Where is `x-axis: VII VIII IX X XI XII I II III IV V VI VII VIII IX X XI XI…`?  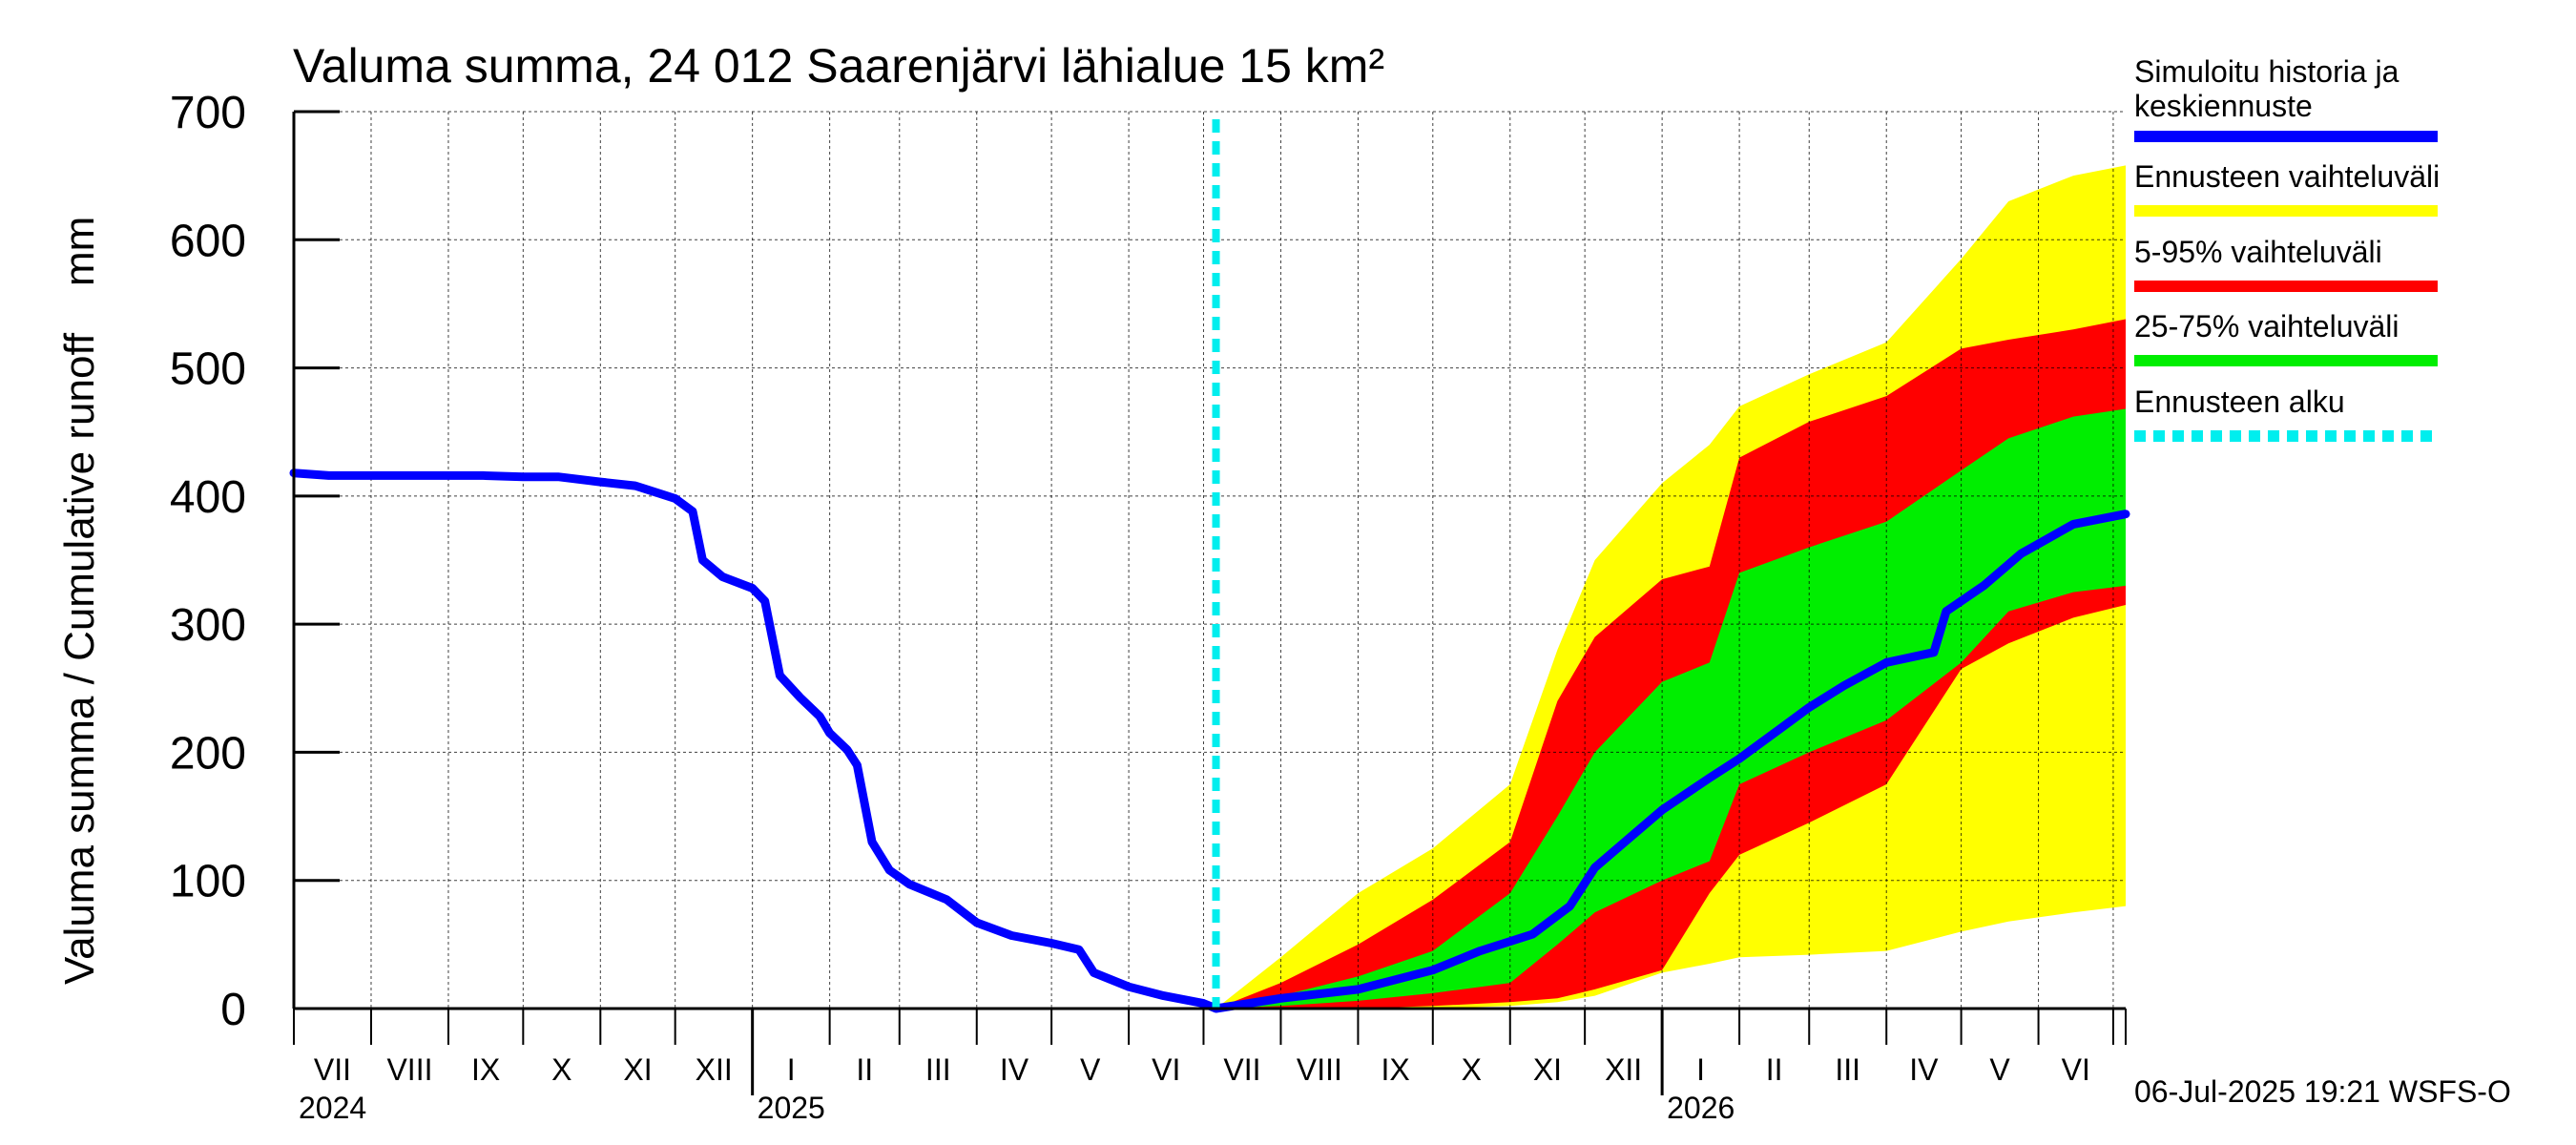
x-axis: VII VIII IX X XI XII I II III IV V VI VII VIII IX X XI XI… is located at coordinates (1210, 1067).